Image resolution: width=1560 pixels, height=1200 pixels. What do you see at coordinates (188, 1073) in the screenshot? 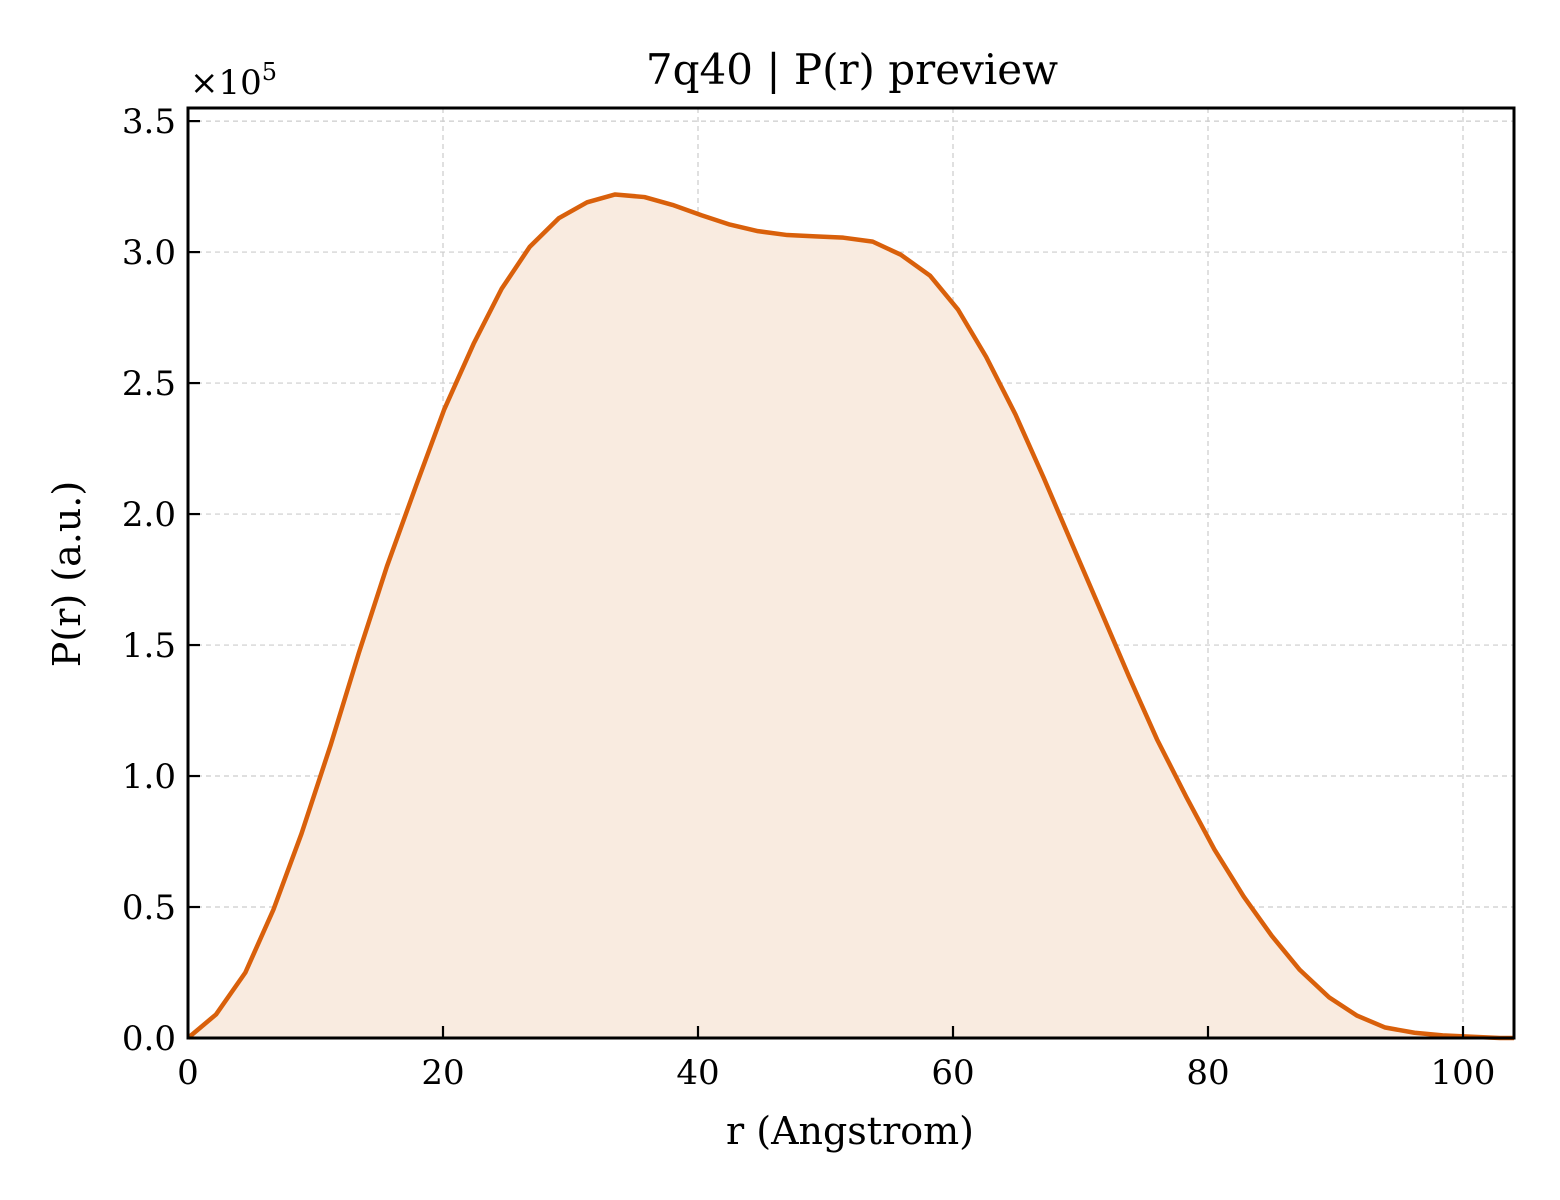
I see `x-tick-label: 0` at bounding box center [188, 1073].